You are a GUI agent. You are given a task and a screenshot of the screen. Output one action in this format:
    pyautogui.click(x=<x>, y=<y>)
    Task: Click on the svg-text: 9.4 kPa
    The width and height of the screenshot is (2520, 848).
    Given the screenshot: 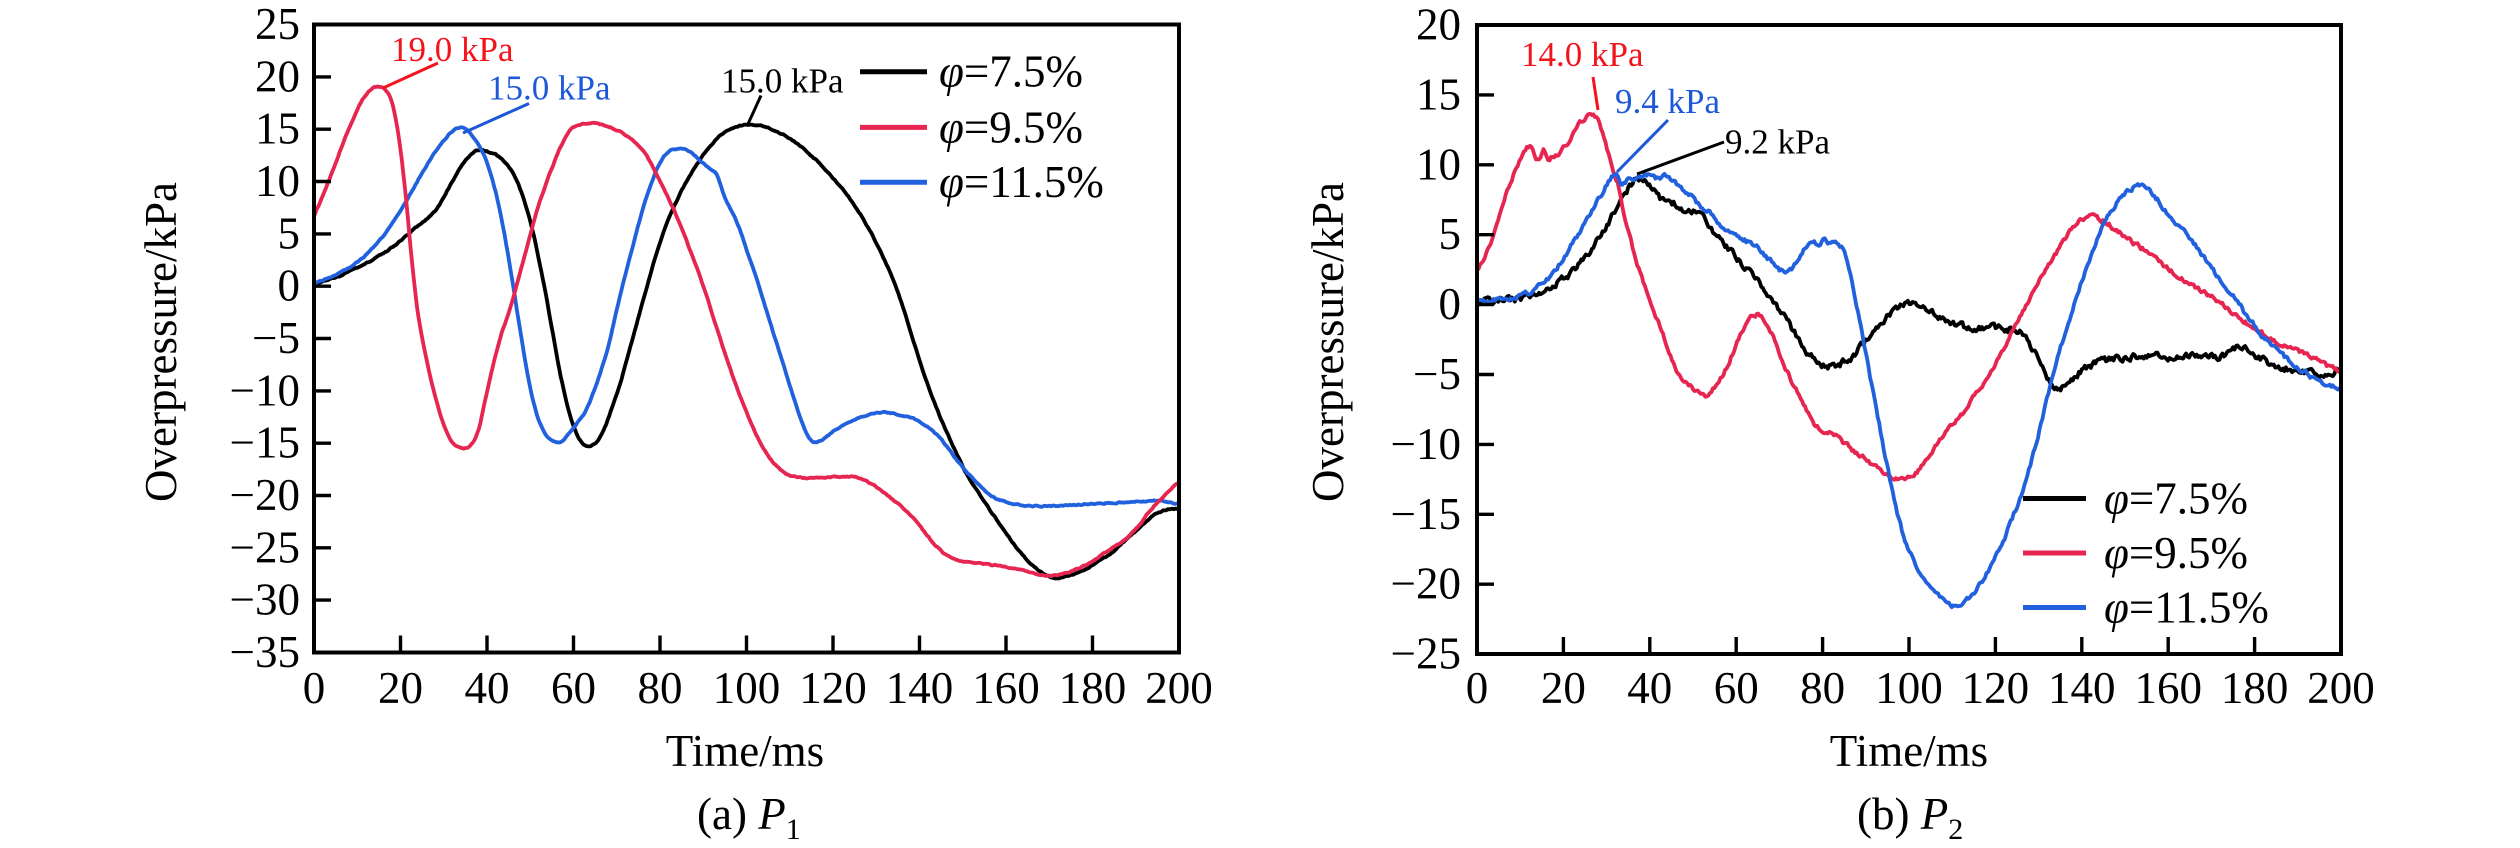 What is the action you would take?
    pyautogui.click(x=1667, y=101)
    